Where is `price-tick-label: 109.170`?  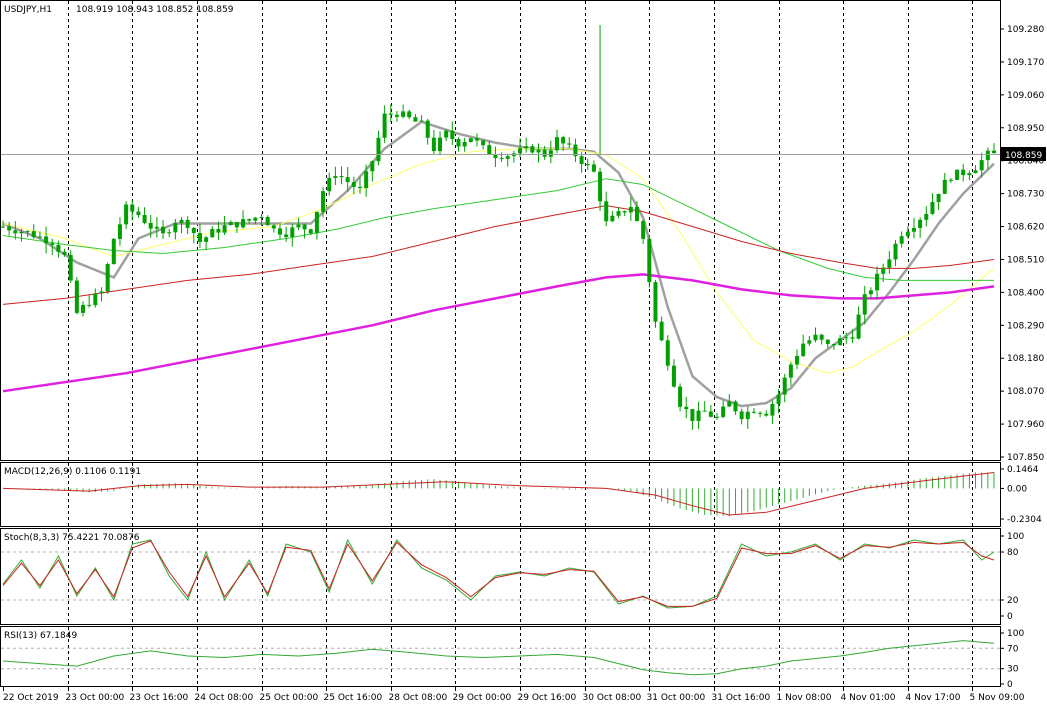
price-tick-label: 109.170 is located at coordinates (1025, 63).